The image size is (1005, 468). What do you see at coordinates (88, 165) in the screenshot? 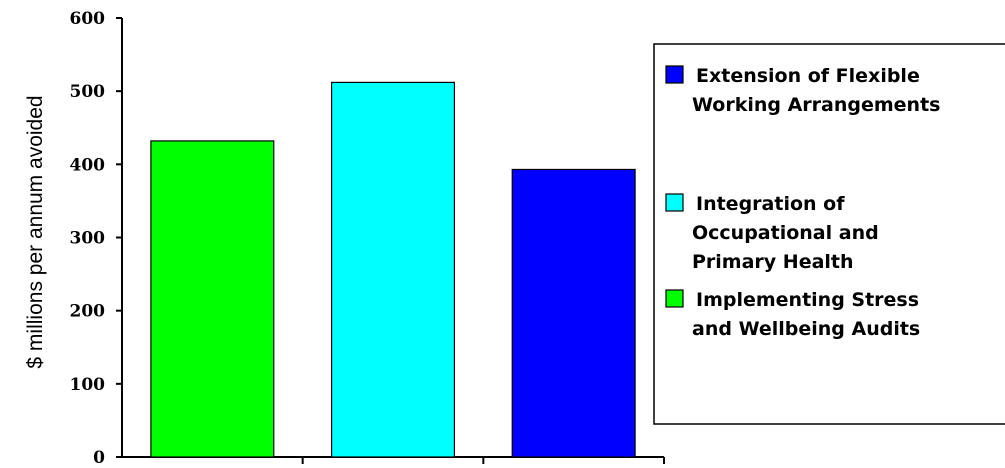
I see `y-tick-label: 400` at bounding box center [88, 165].